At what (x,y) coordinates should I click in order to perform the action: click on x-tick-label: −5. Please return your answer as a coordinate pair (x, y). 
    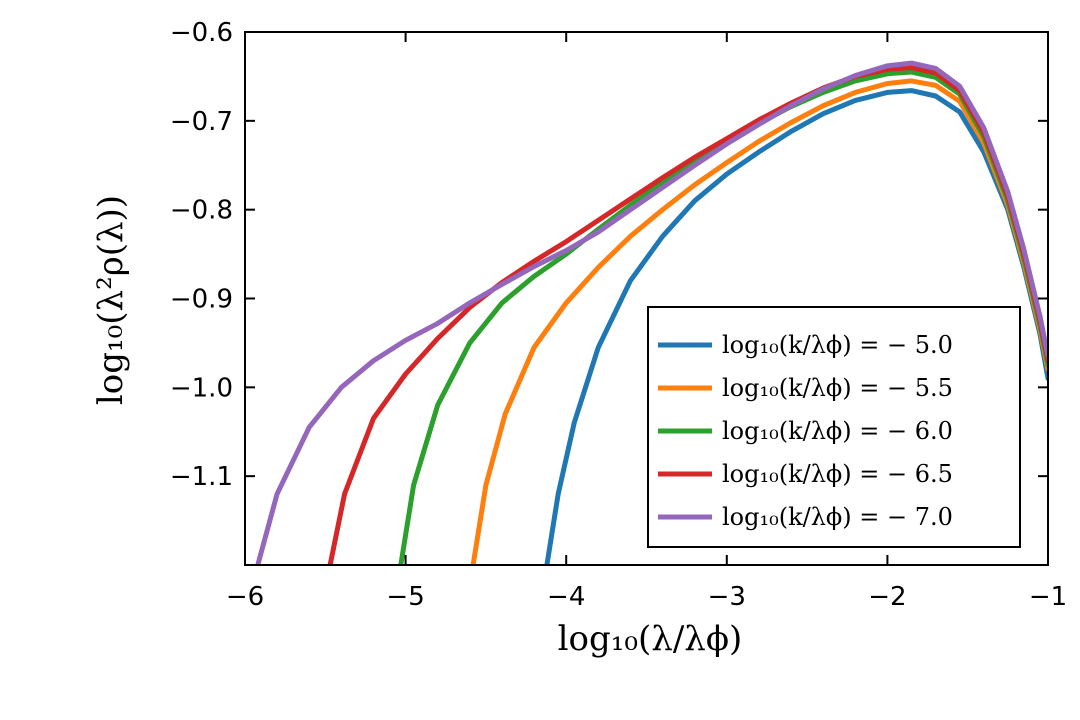
    Looking at the image, I should click on (405, 597).